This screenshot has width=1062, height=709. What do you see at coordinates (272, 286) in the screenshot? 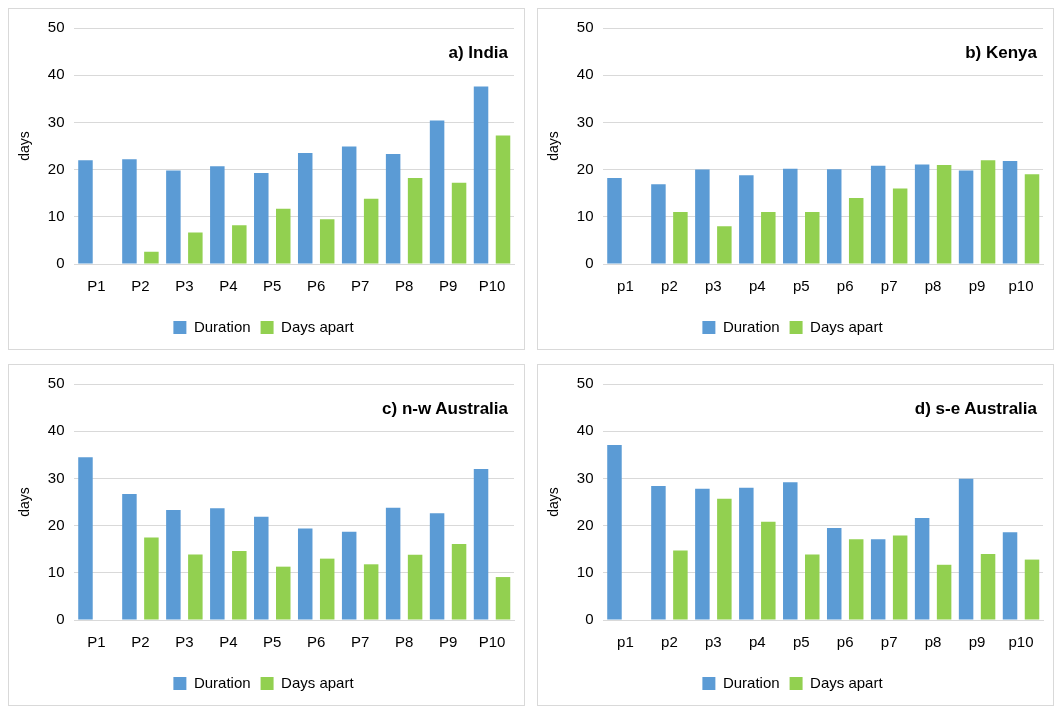
I see `x-tick-label: P5` at bounding box center [272, 286].